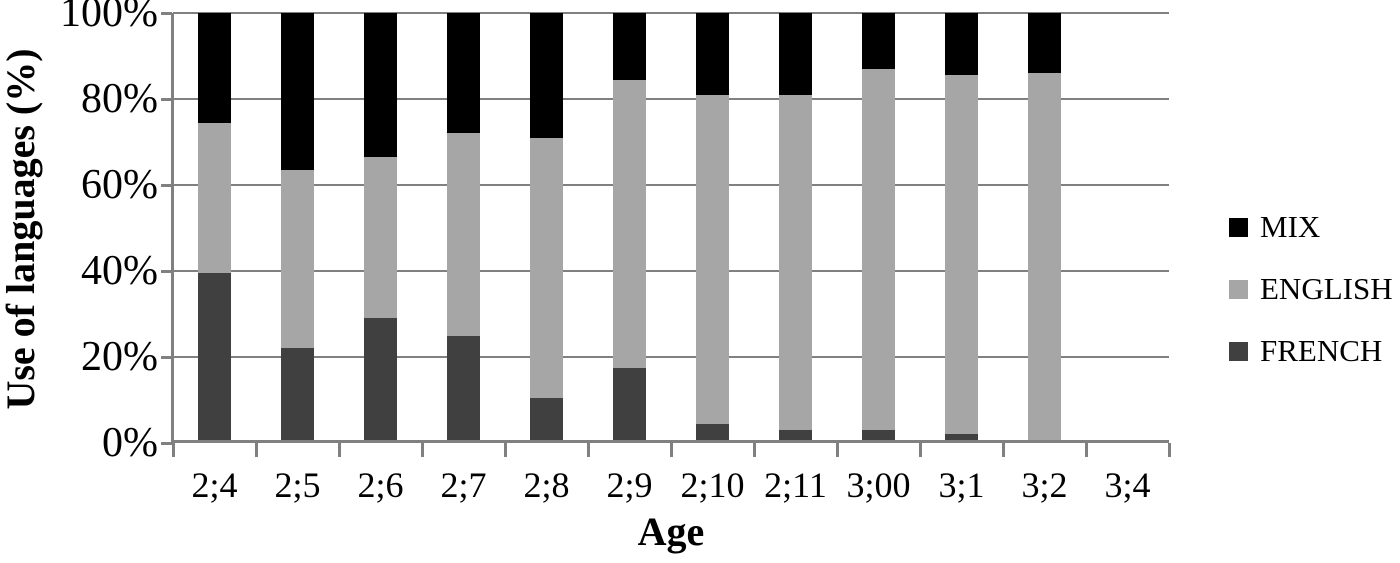 This screenshot has width=1400, height=563. What do you see at coordinates (130, 443) in the screenshot?
I see `y-tick-label-0: 0%` at bounding box center [130, 443].